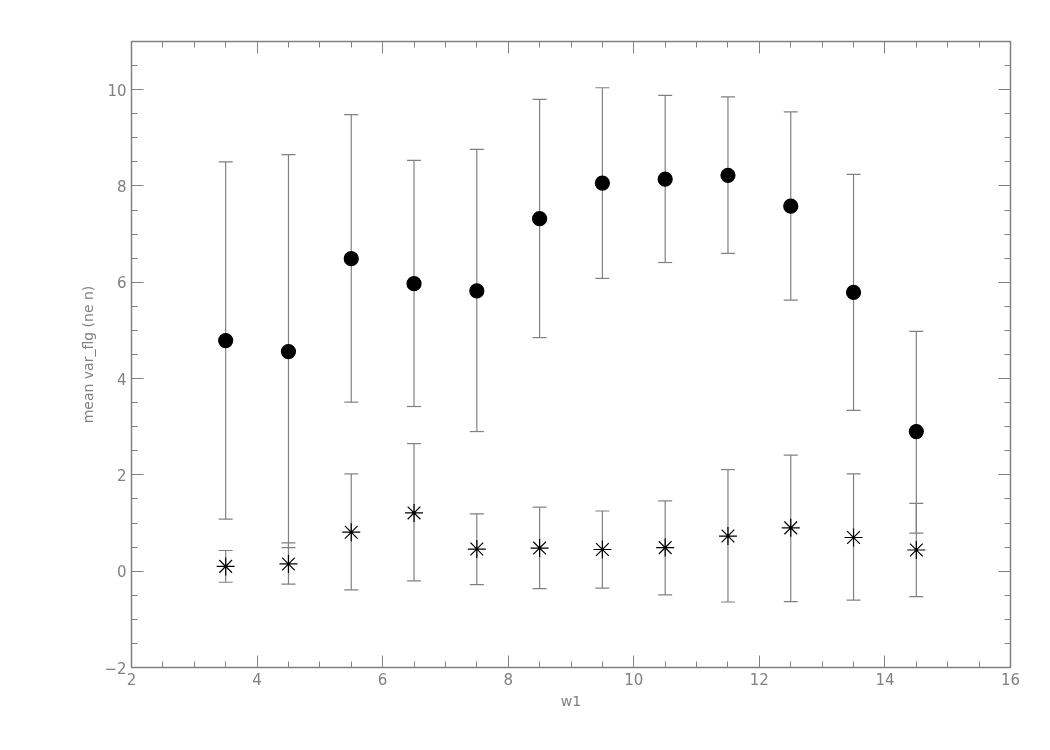 This screenshot has height=750, width=1050. What do you see at coordinates (121, 572) in the screenshot?
I see `y-tick-label: 0` at bounding box center [121, 572].